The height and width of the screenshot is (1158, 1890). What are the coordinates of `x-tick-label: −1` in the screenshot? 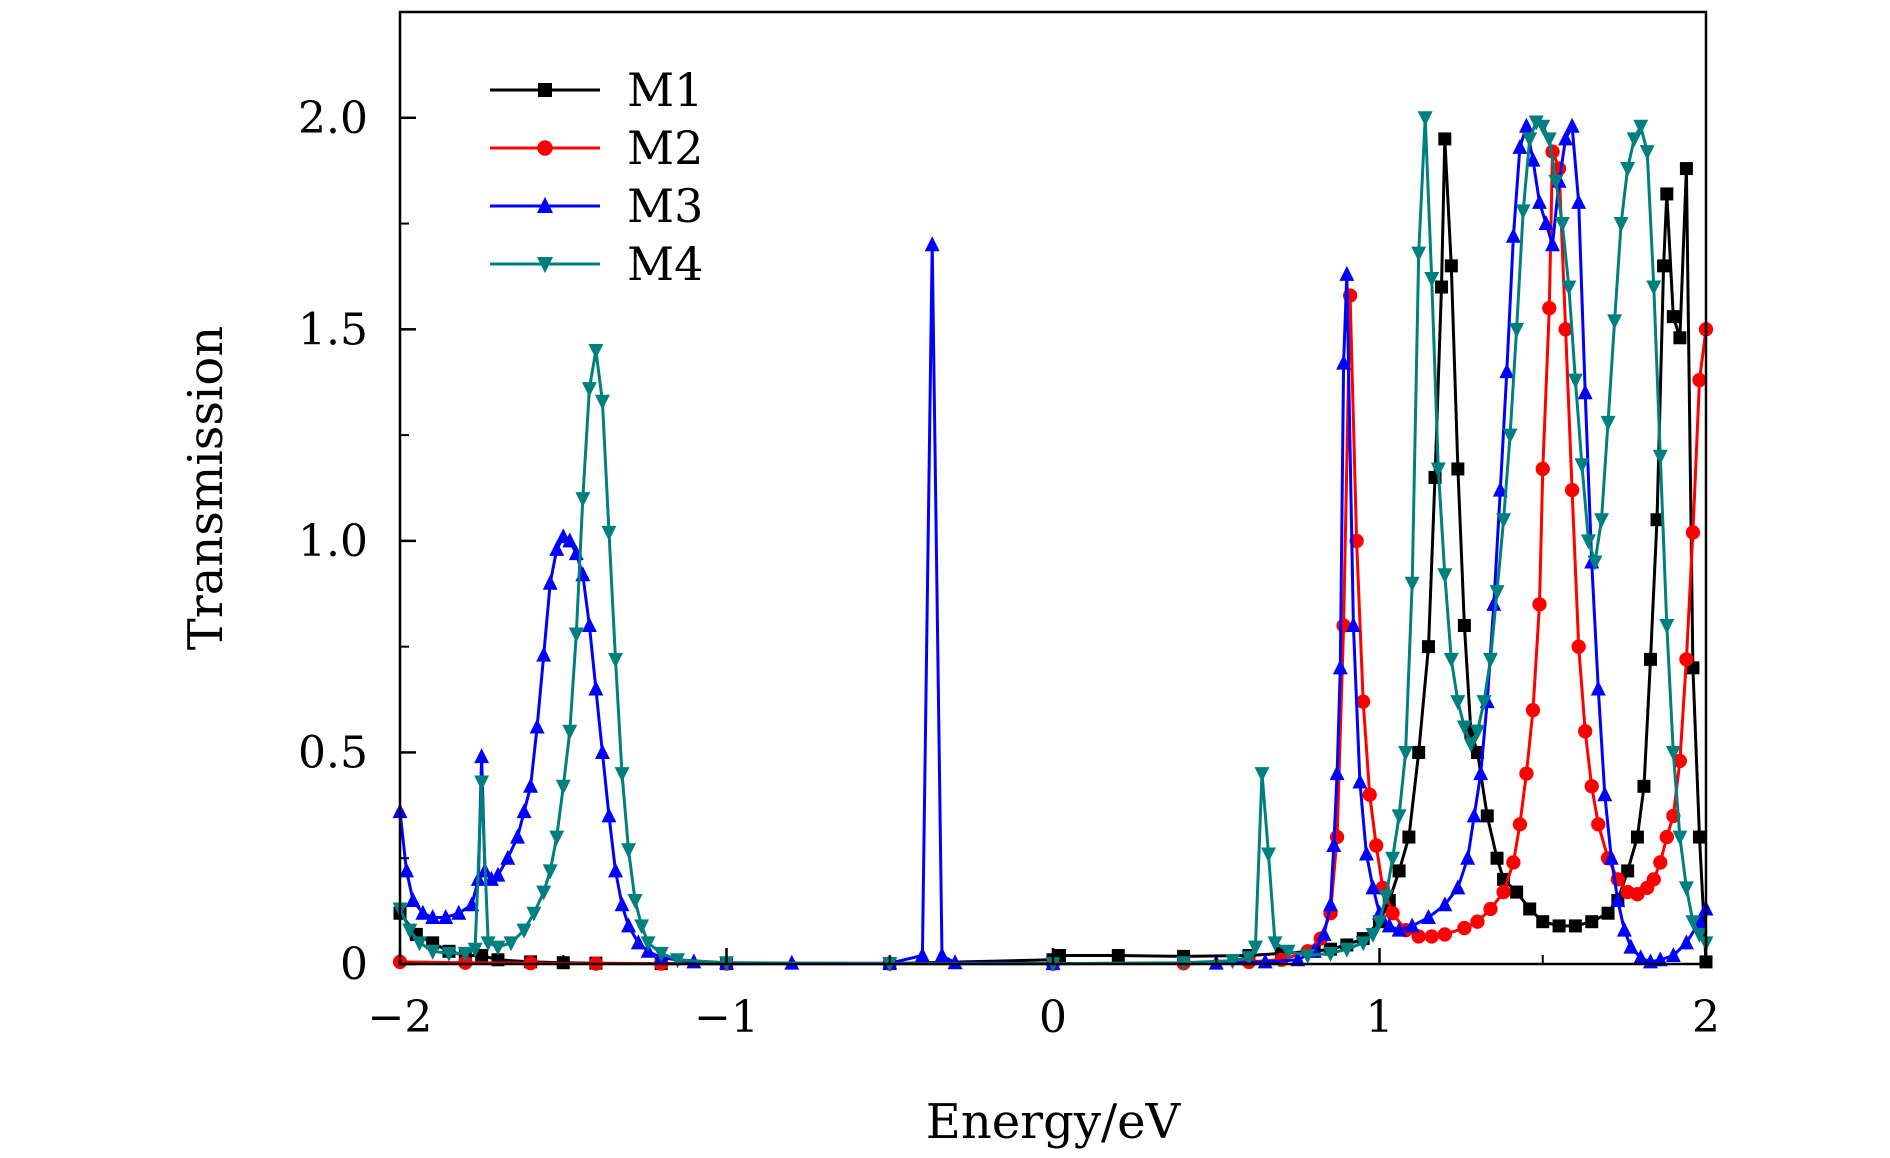 It's located at (726, 1017).